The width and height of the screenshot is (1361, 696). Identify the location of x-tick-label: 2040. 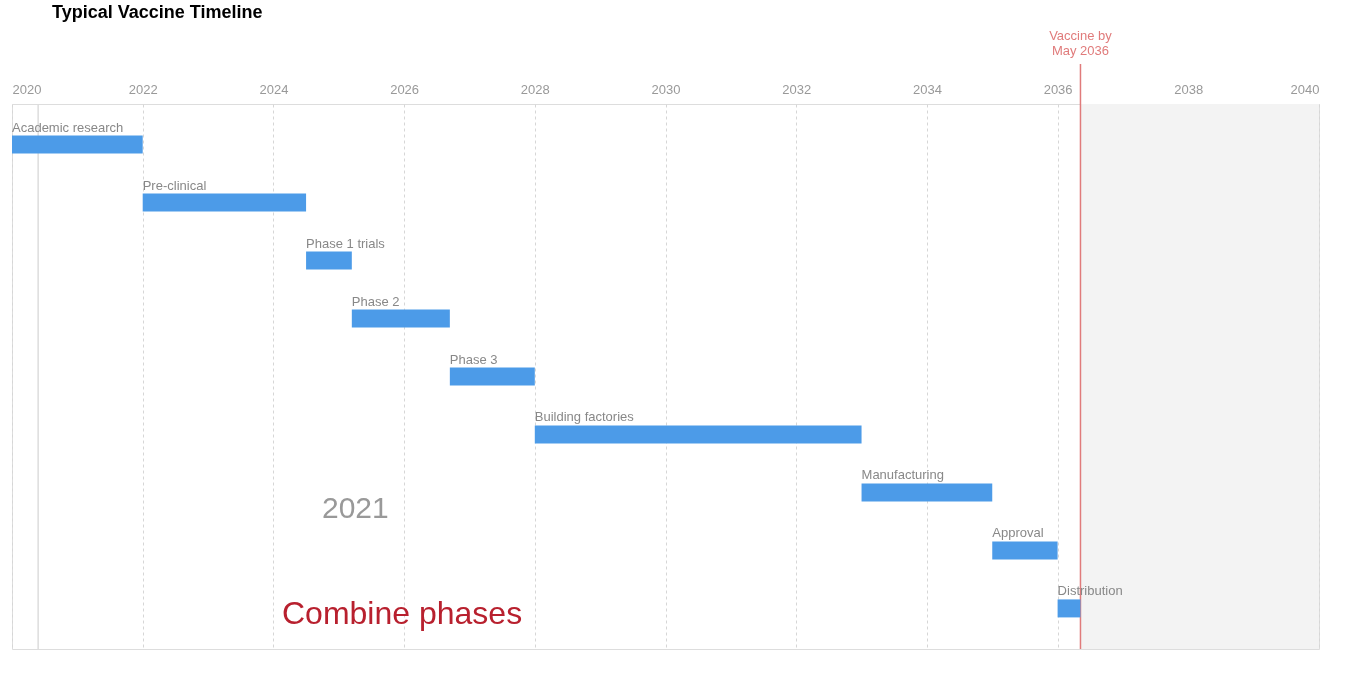
(1305, 89).